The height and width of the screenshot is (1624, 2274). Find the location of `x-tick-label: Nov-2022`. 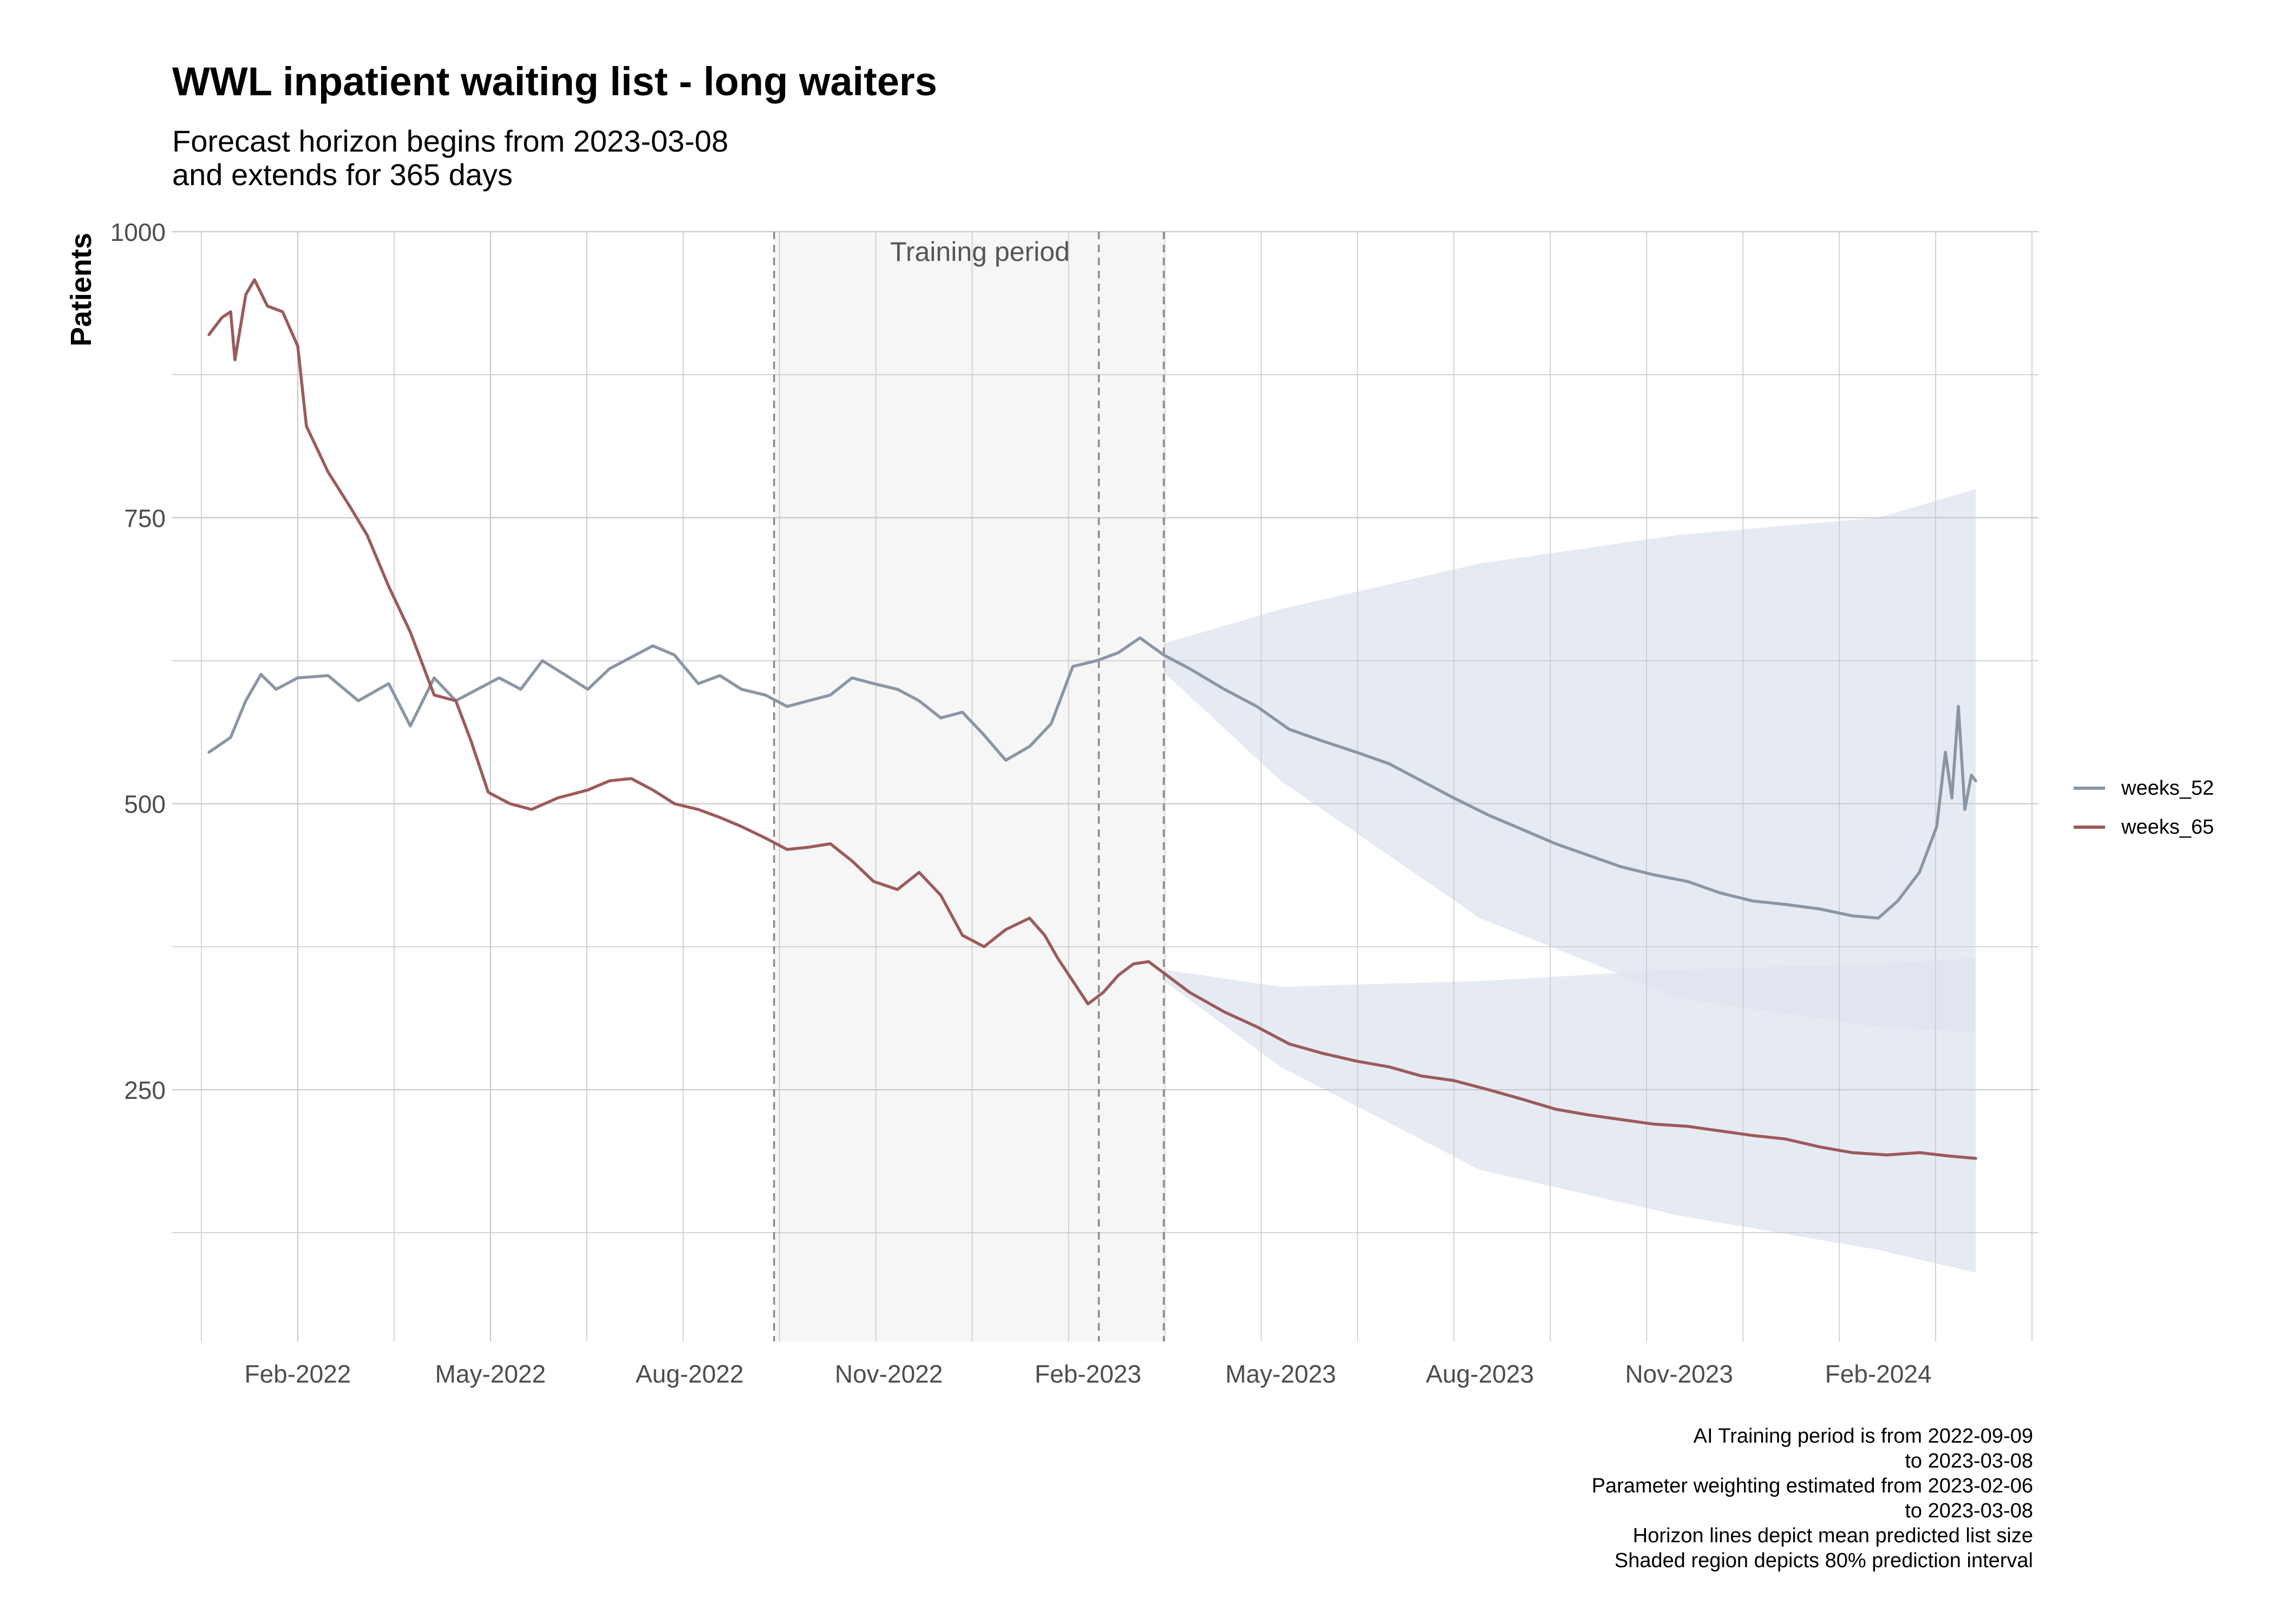

x-tick-label: Nov-2022 is located at coordinates (889, 1374).